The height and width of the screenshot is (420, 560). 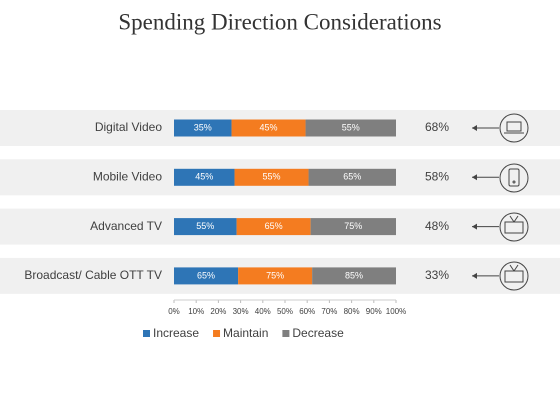 What do you see at coordinates (128, 127) in the screenshot?
I see `category-label: Digital Video` at bounding box center [128, 127].